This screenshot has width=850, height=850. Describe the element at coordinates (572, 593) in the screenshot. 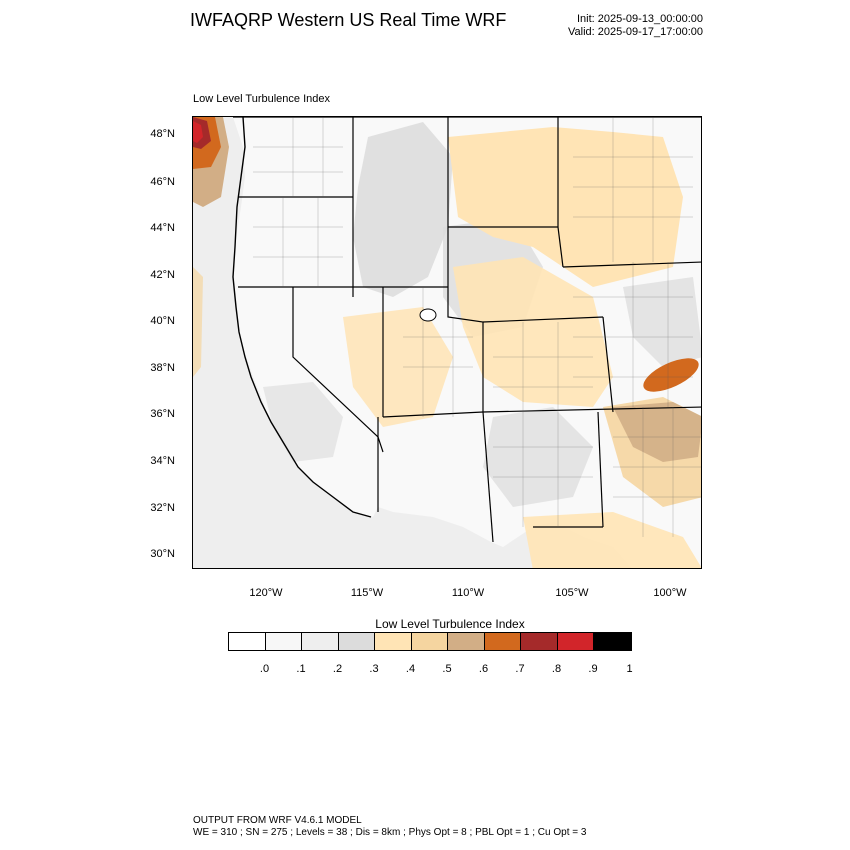

I see `lon-label: 105°W` at that location.